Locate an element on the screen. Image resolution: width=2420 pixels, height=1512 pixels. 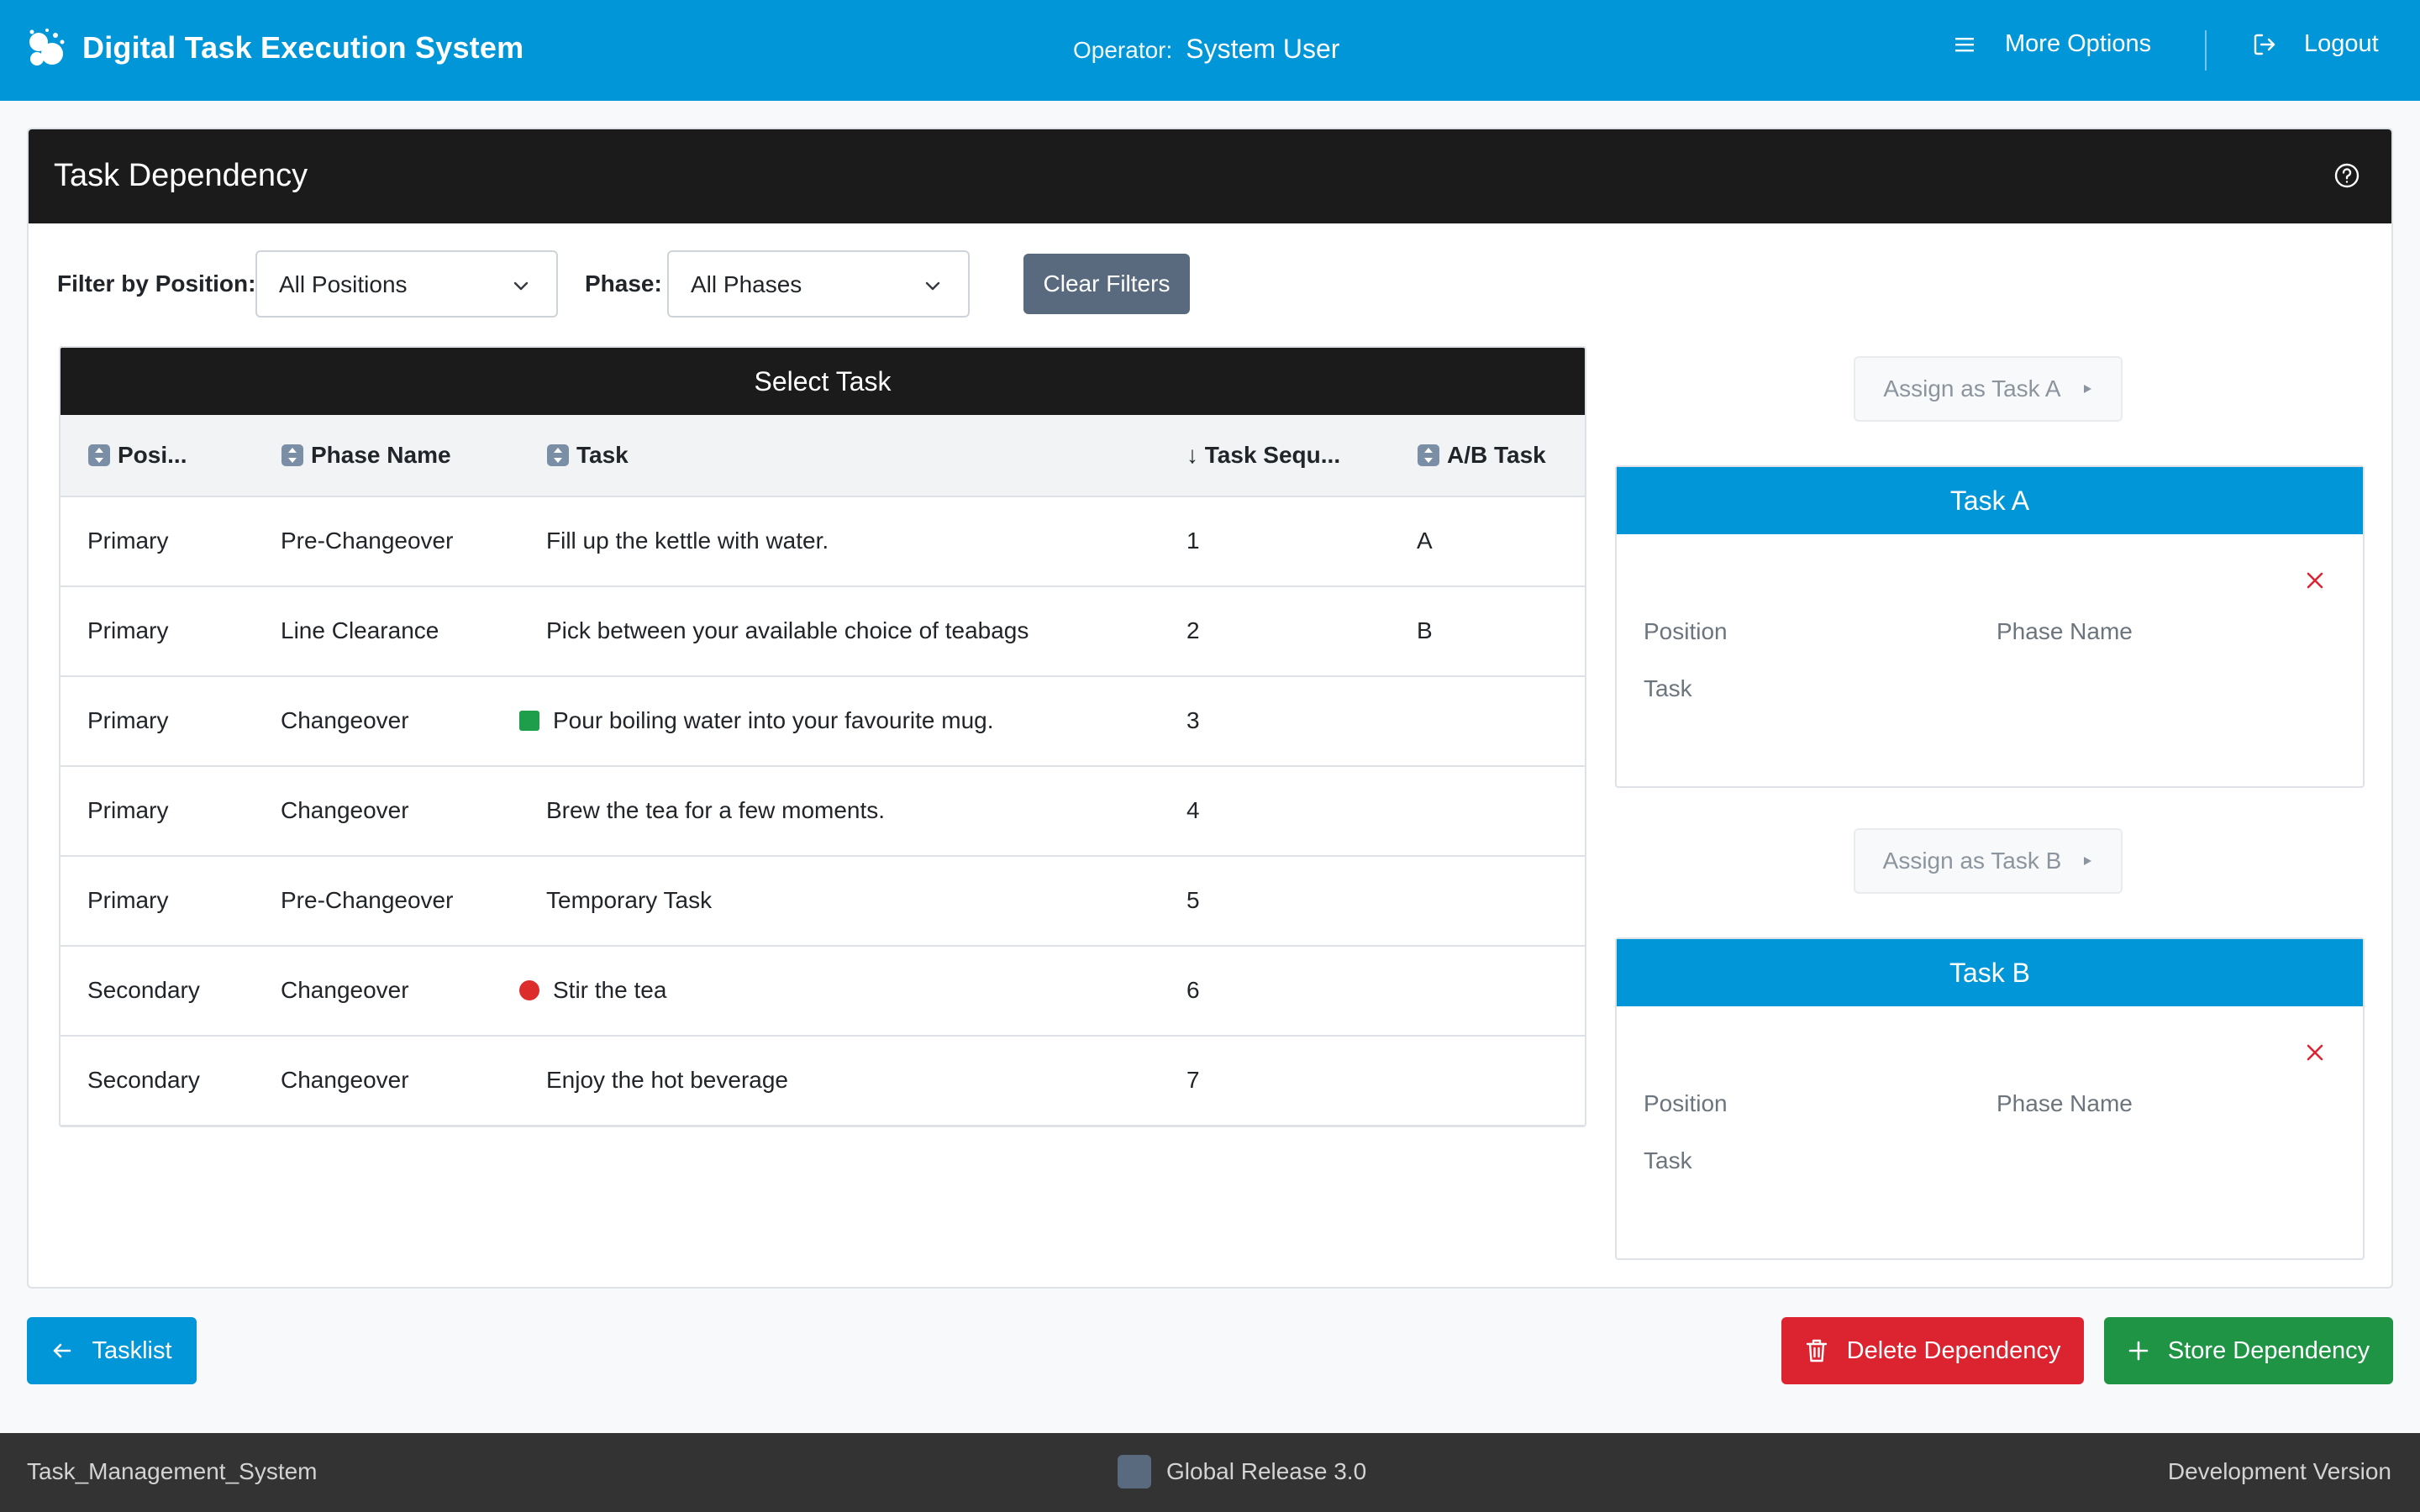
logout-button: Logout is located at coordinates (2315, 44).